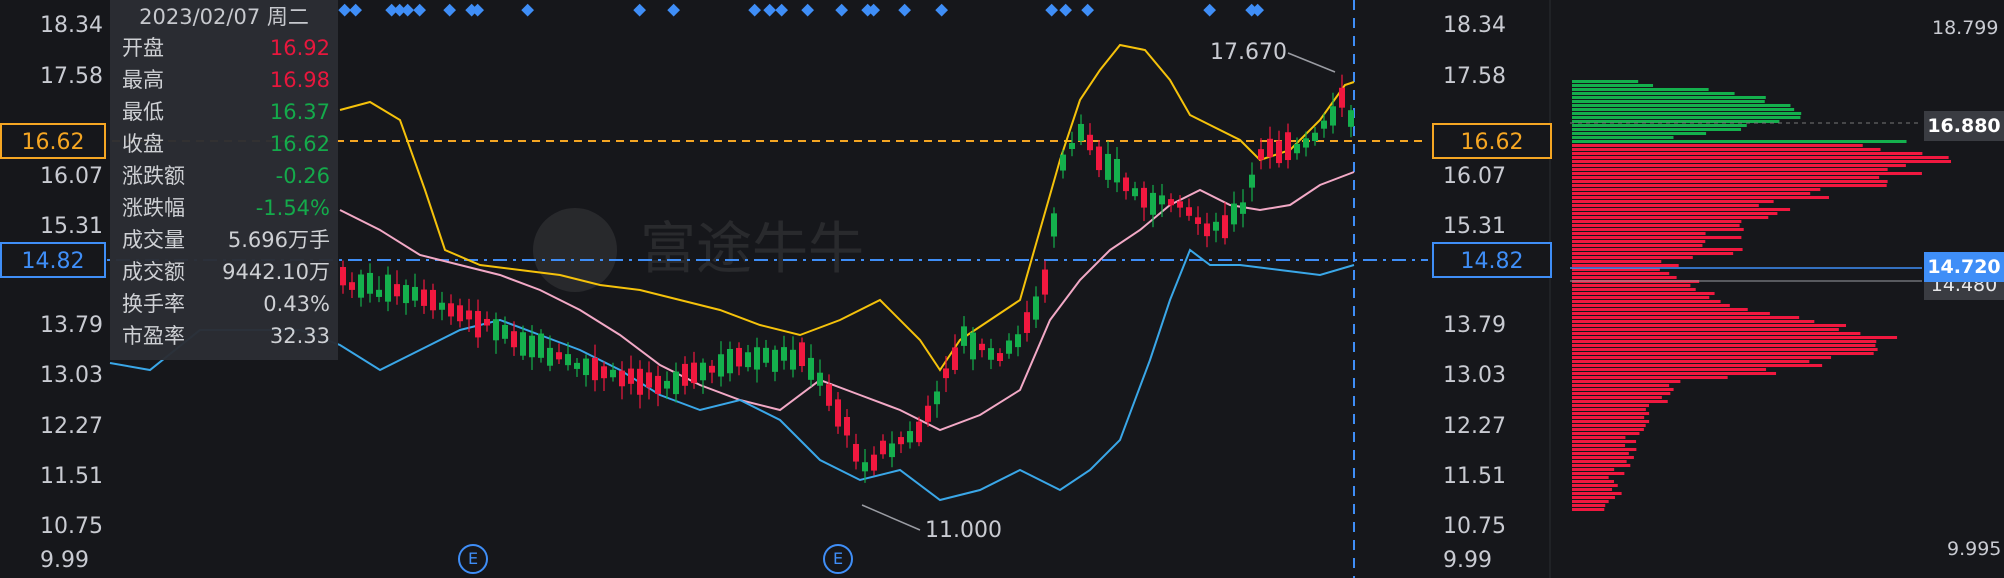  Describe the element at coordinates (224, 80) in the screenshot. I see `tooltip-row: 最高 16.98` at that location.